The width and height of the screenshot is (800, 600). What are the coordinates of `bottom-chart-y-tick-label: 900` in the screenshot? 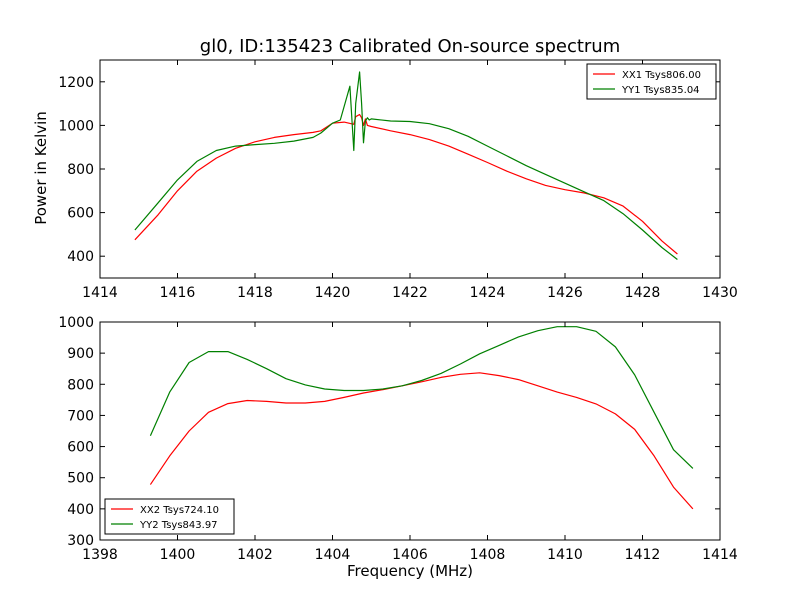 It's located at (80, 354).